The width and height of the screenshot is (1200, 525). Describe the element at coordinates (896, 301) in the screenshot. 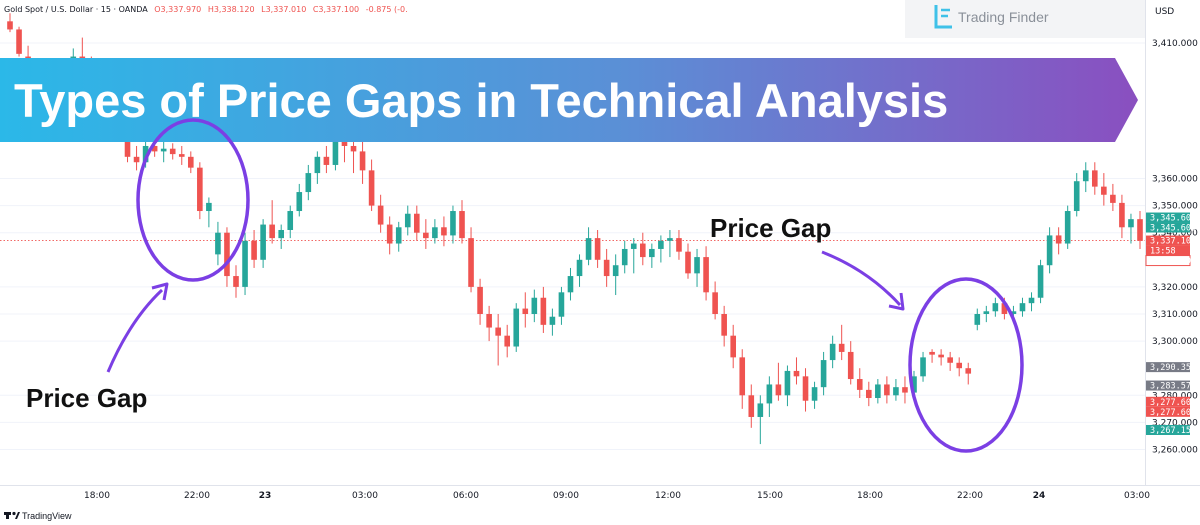

I see `right-gap-arrowhead` at that location.